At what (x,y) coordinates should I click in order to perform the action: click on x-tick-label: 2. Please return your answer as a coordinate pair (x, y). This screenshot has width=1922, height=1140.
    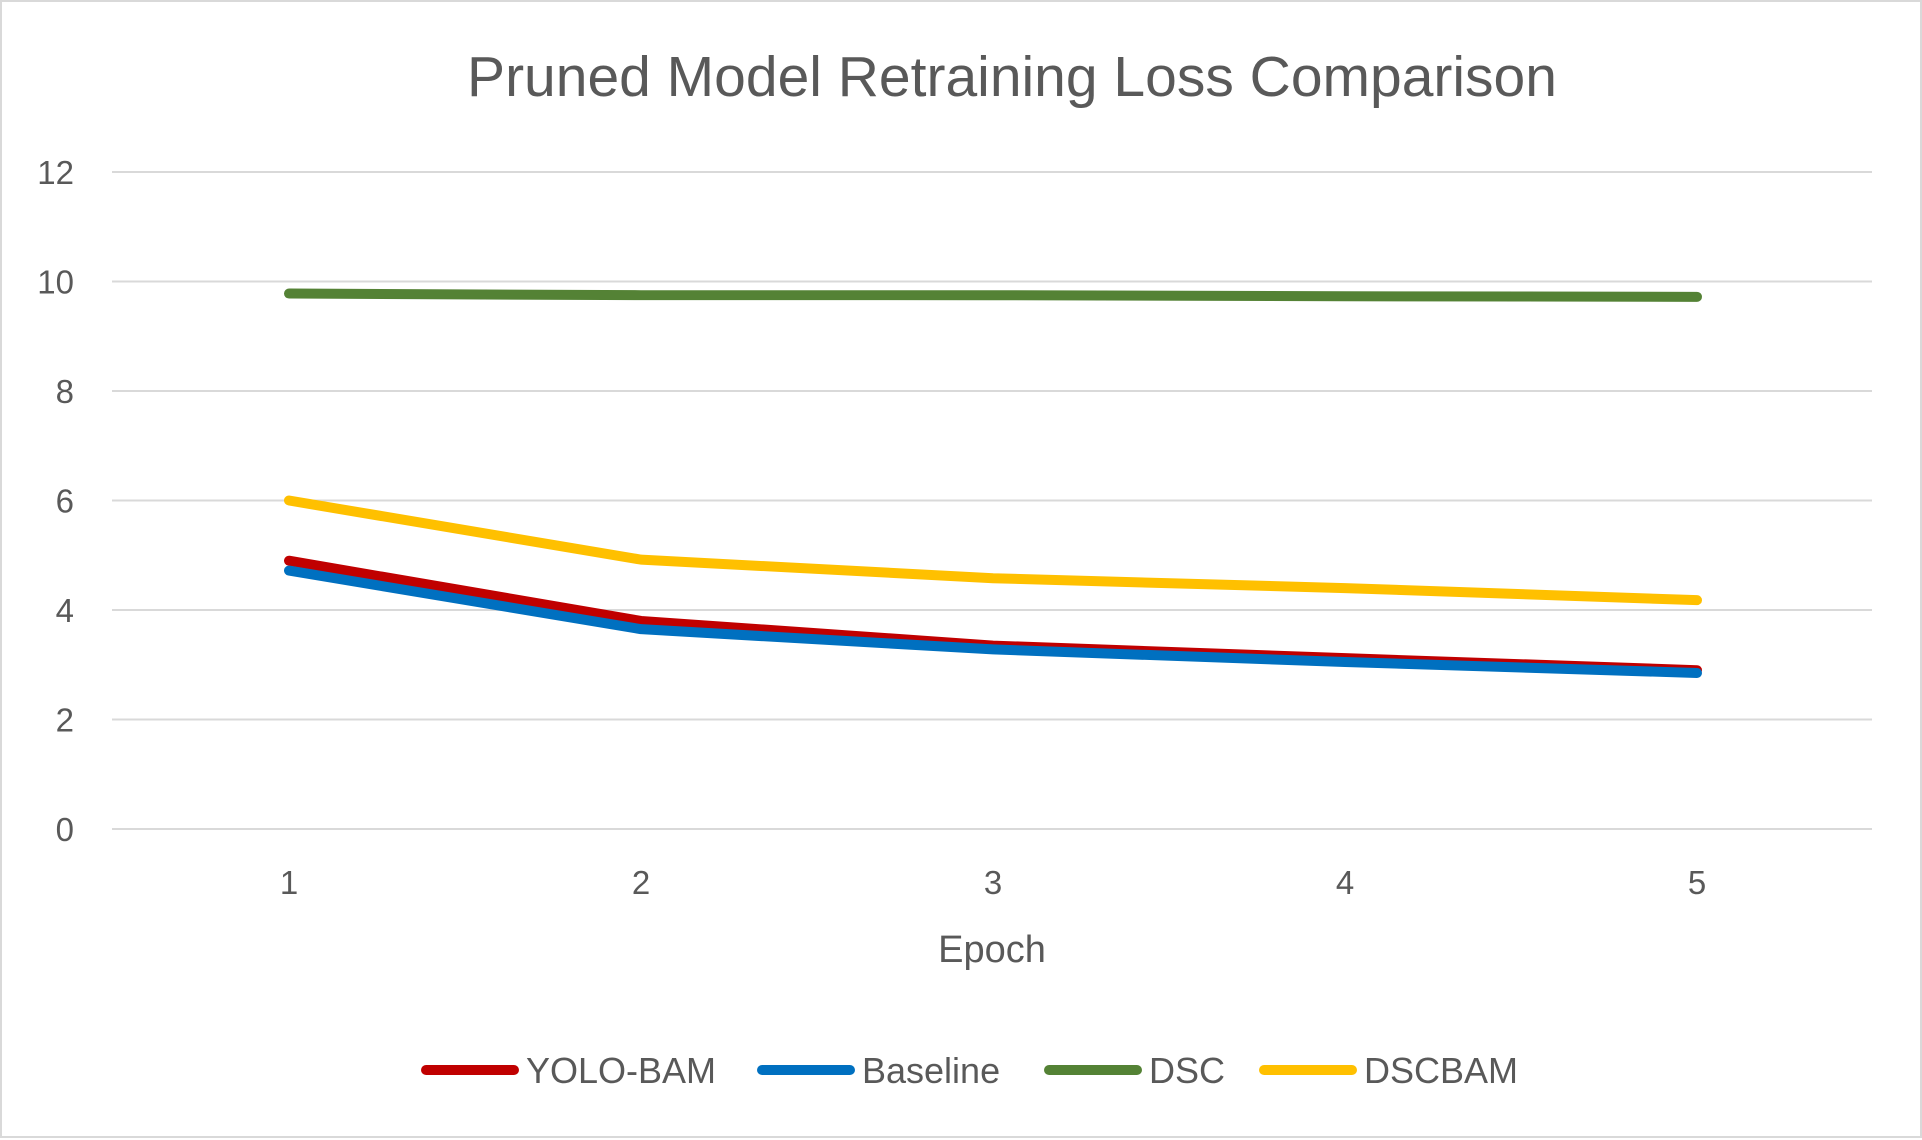
    Looking at the image, I should click on (641, 882).